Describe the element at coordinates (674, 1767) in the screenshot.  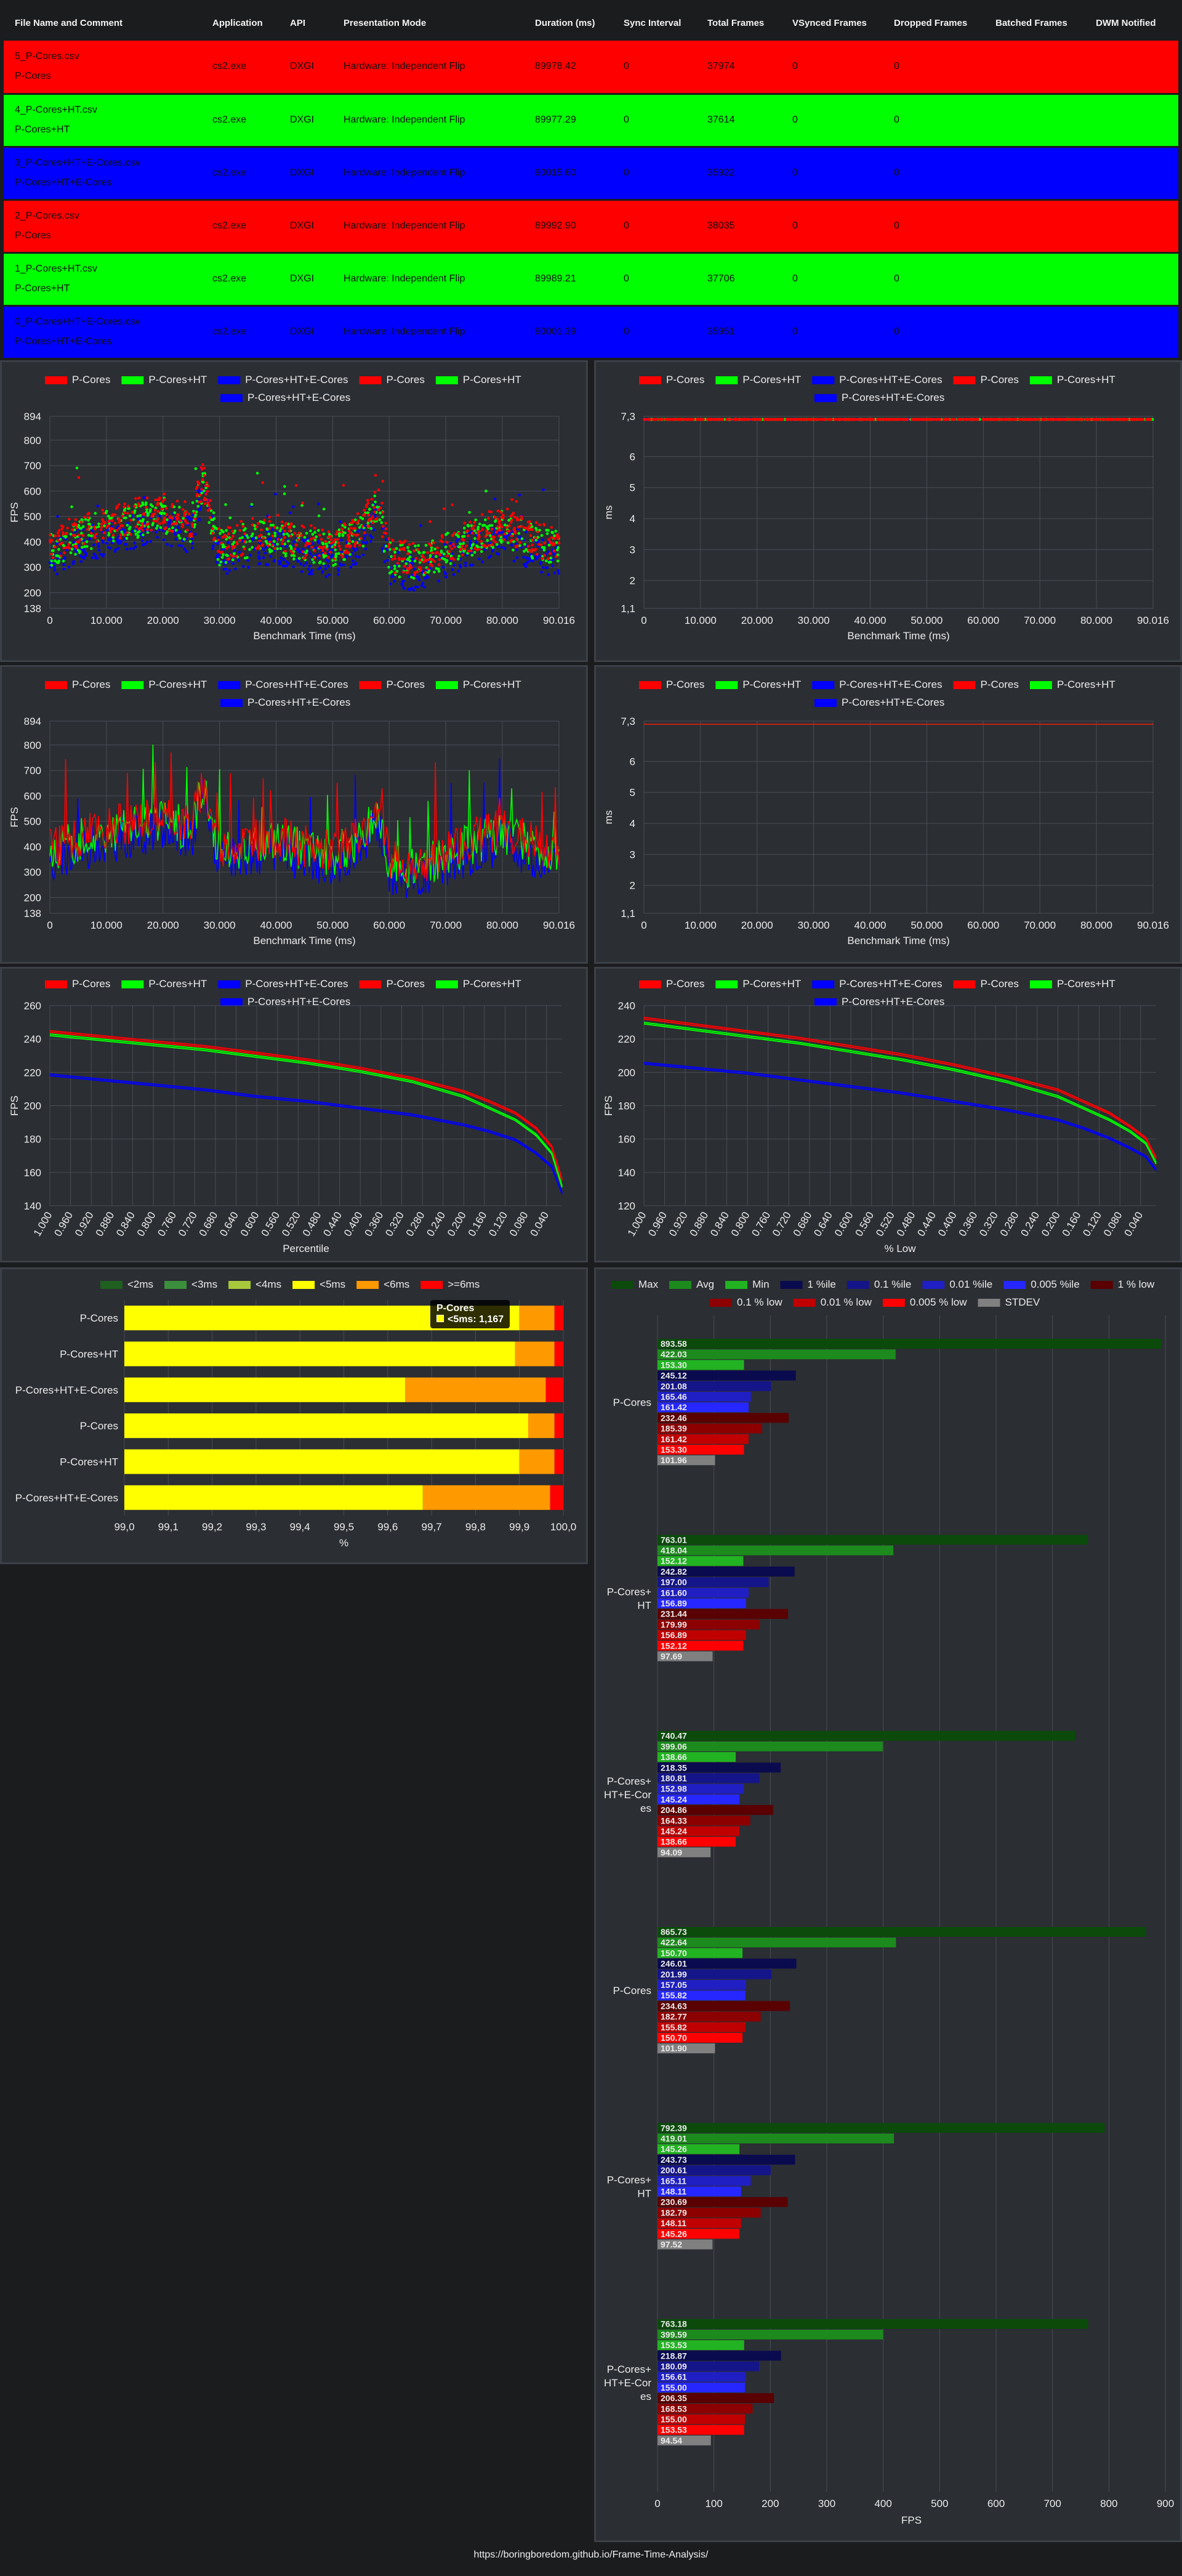
I see `stat-value: 218.35` at that location.